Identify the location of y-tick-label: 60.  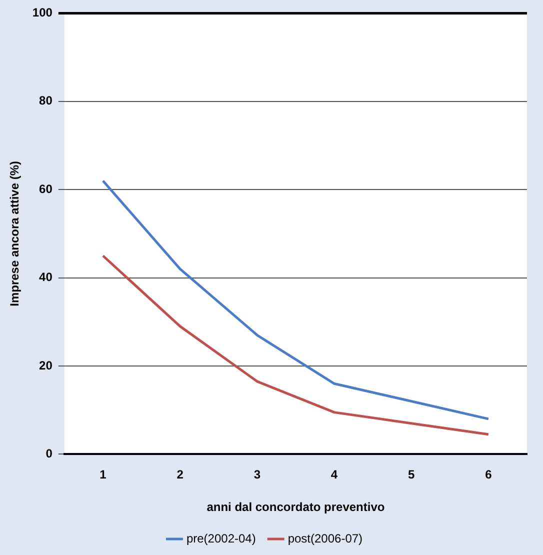
(46, 189).